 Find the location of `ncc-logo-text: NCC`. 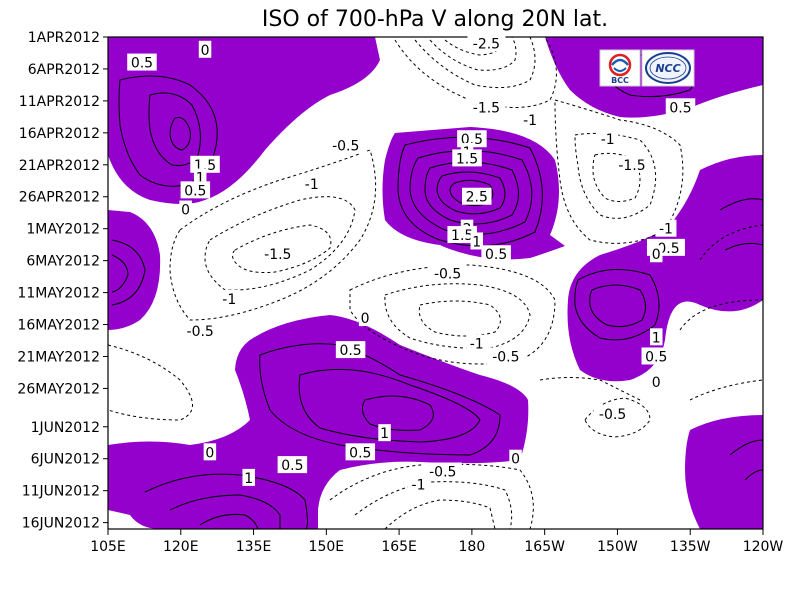

ncc-logo-text: NCC is located at coordinates (667, 68).